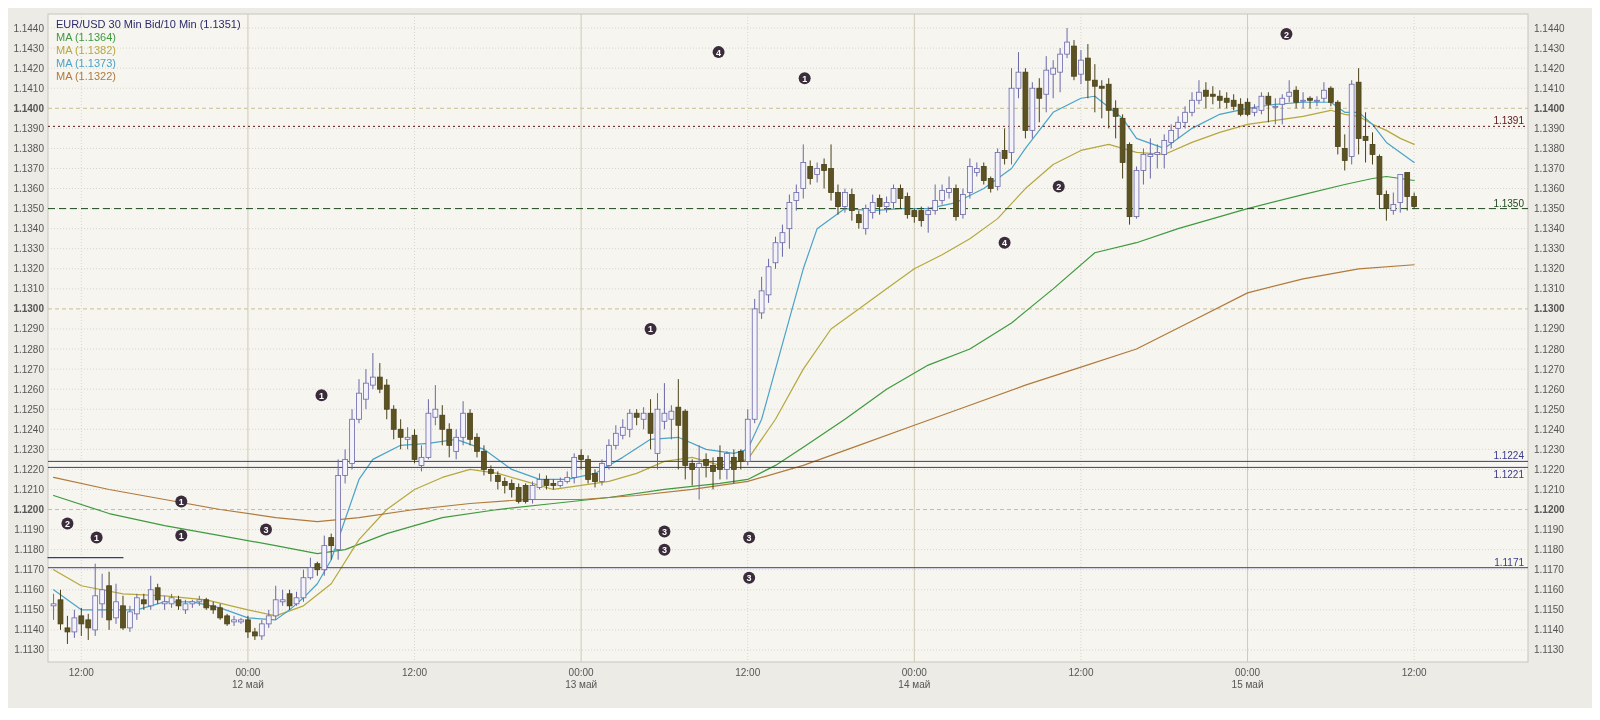  I want to click on y-tick-label: 1.1400, so click(29, 108).